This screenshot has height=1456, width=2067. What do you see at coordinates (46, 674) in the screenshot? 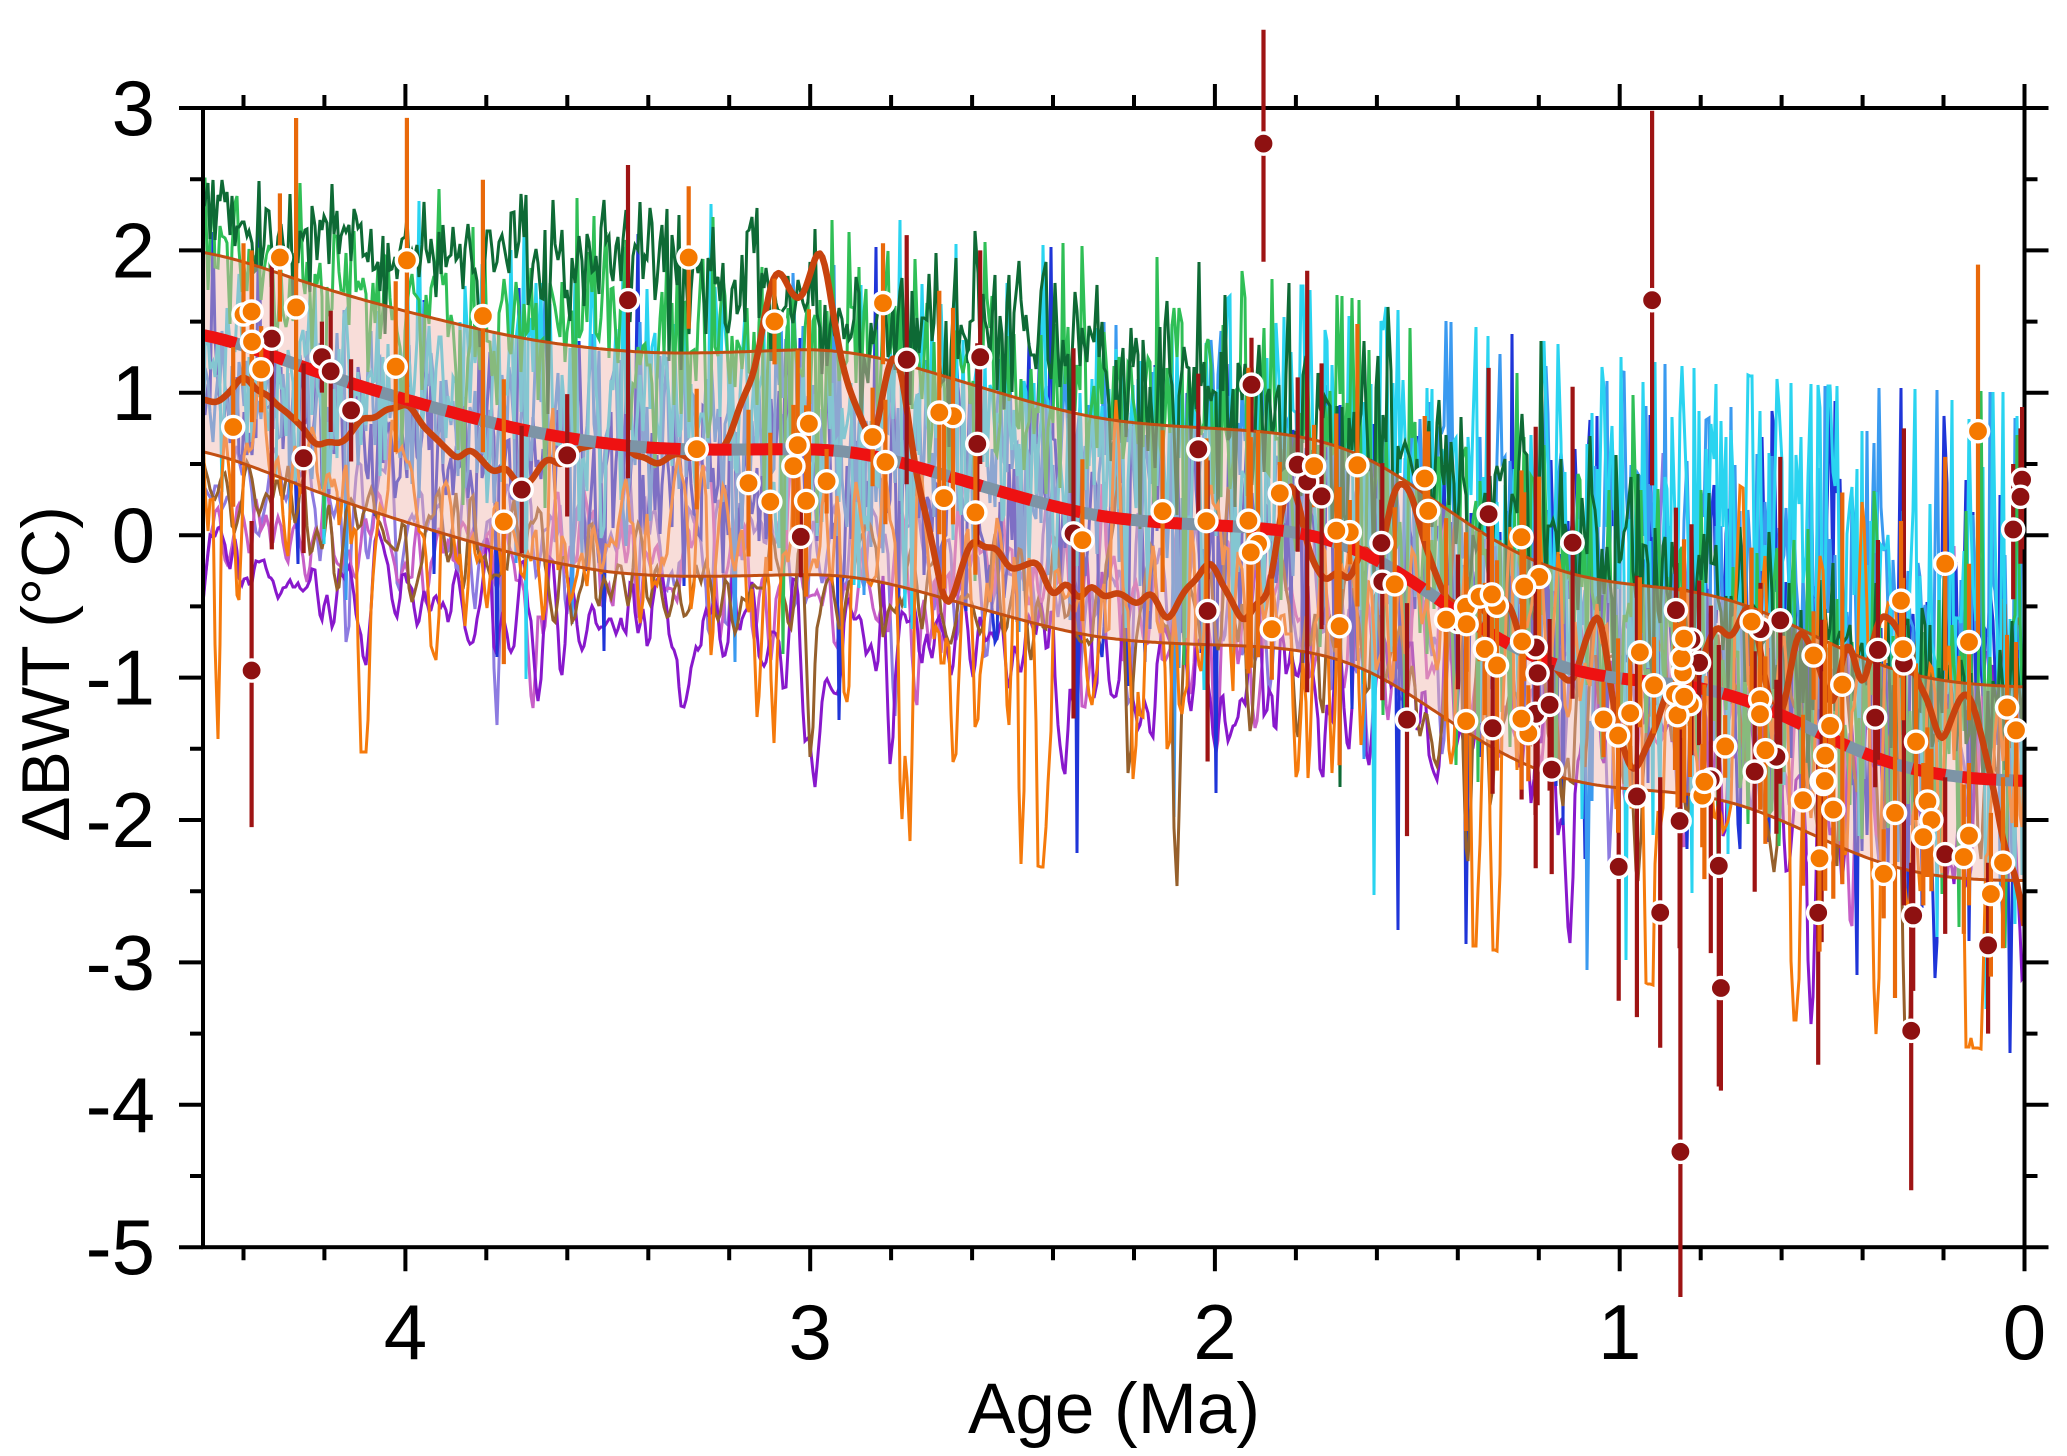
I see `svg-text: ΔBWT (°C)` at bounding box center [46, 674].